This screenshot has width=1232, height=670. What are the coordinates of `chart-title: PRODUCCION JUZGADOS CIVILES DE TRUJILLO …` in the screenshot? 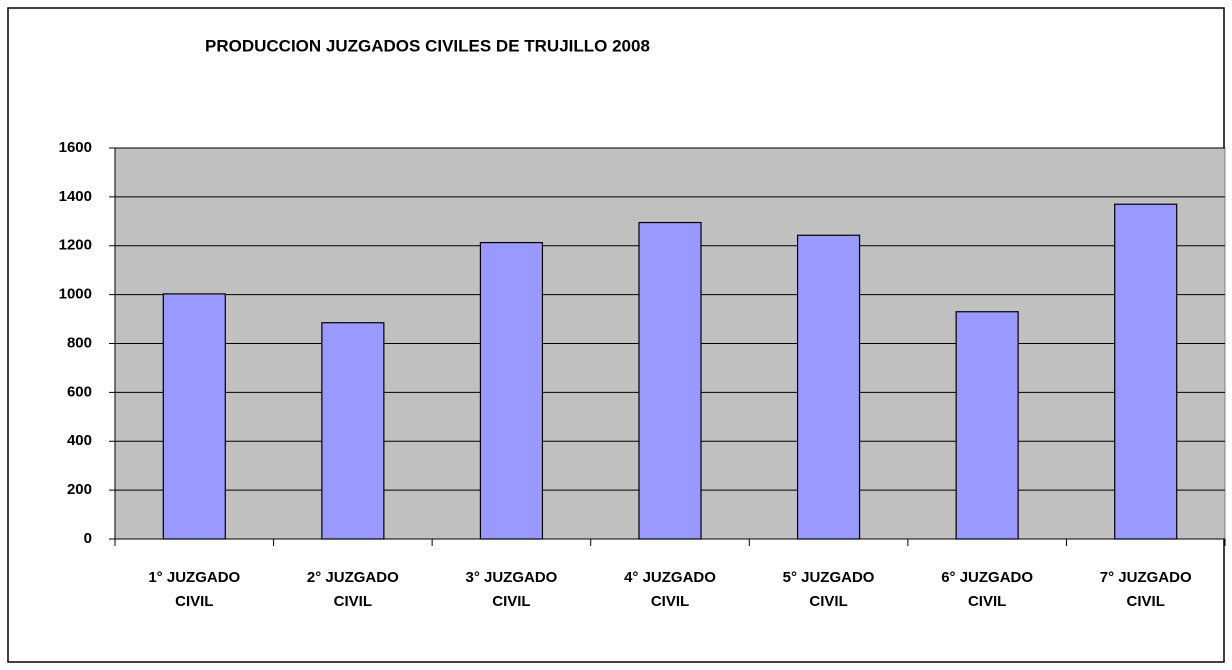 It's located at (427, 45).